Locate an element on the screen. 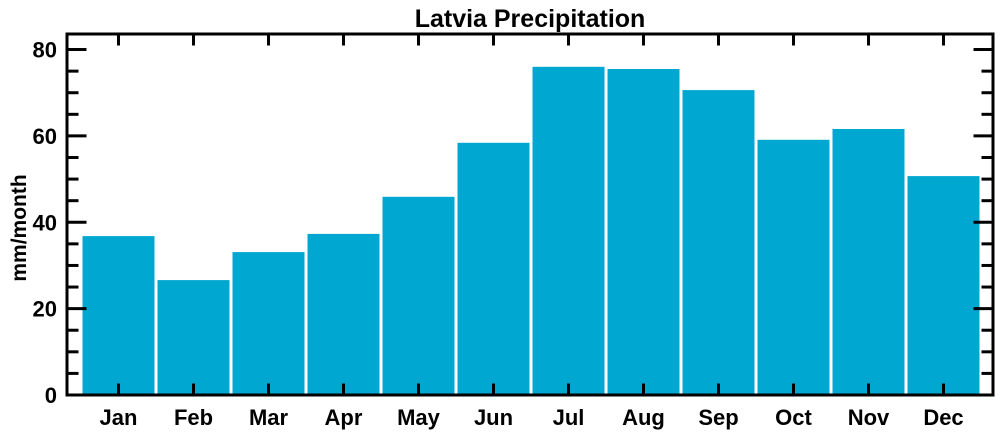 This screenshot has width=1000, height=432. x-tick-label-may: May is located at coordinates (419, 417).